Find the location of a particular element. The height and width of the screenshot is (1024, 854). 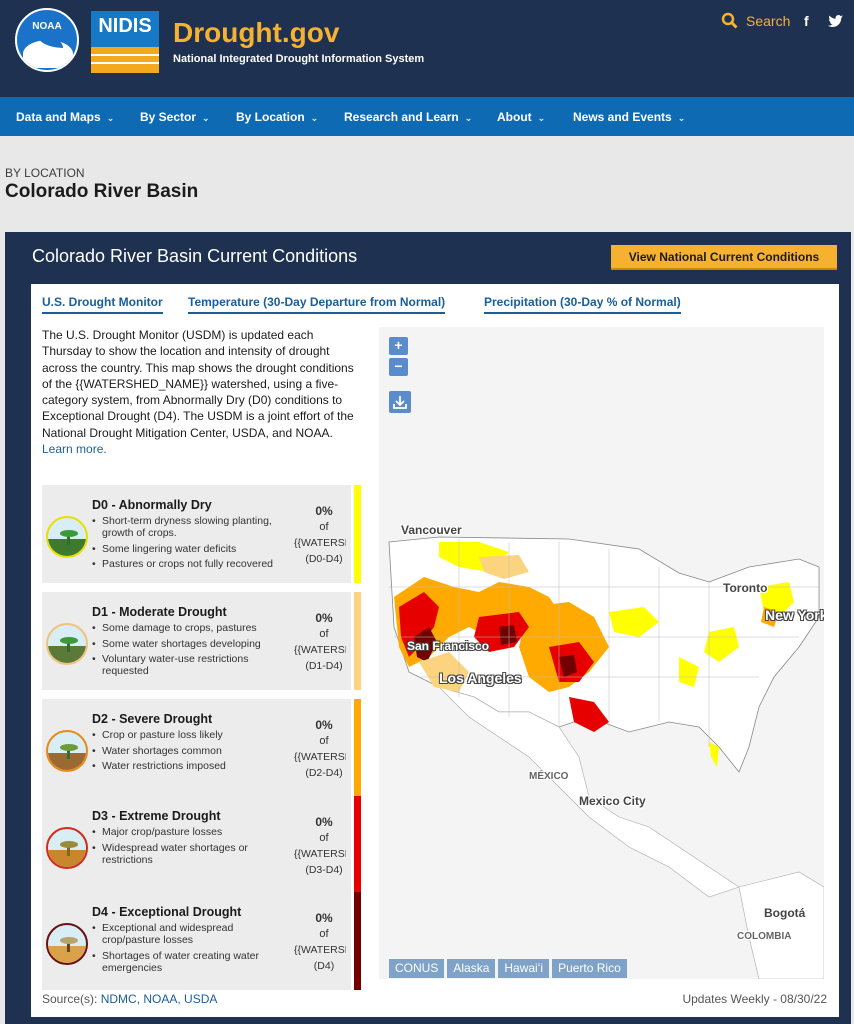

category-range: (D4) is located at coordinates (324, 966).